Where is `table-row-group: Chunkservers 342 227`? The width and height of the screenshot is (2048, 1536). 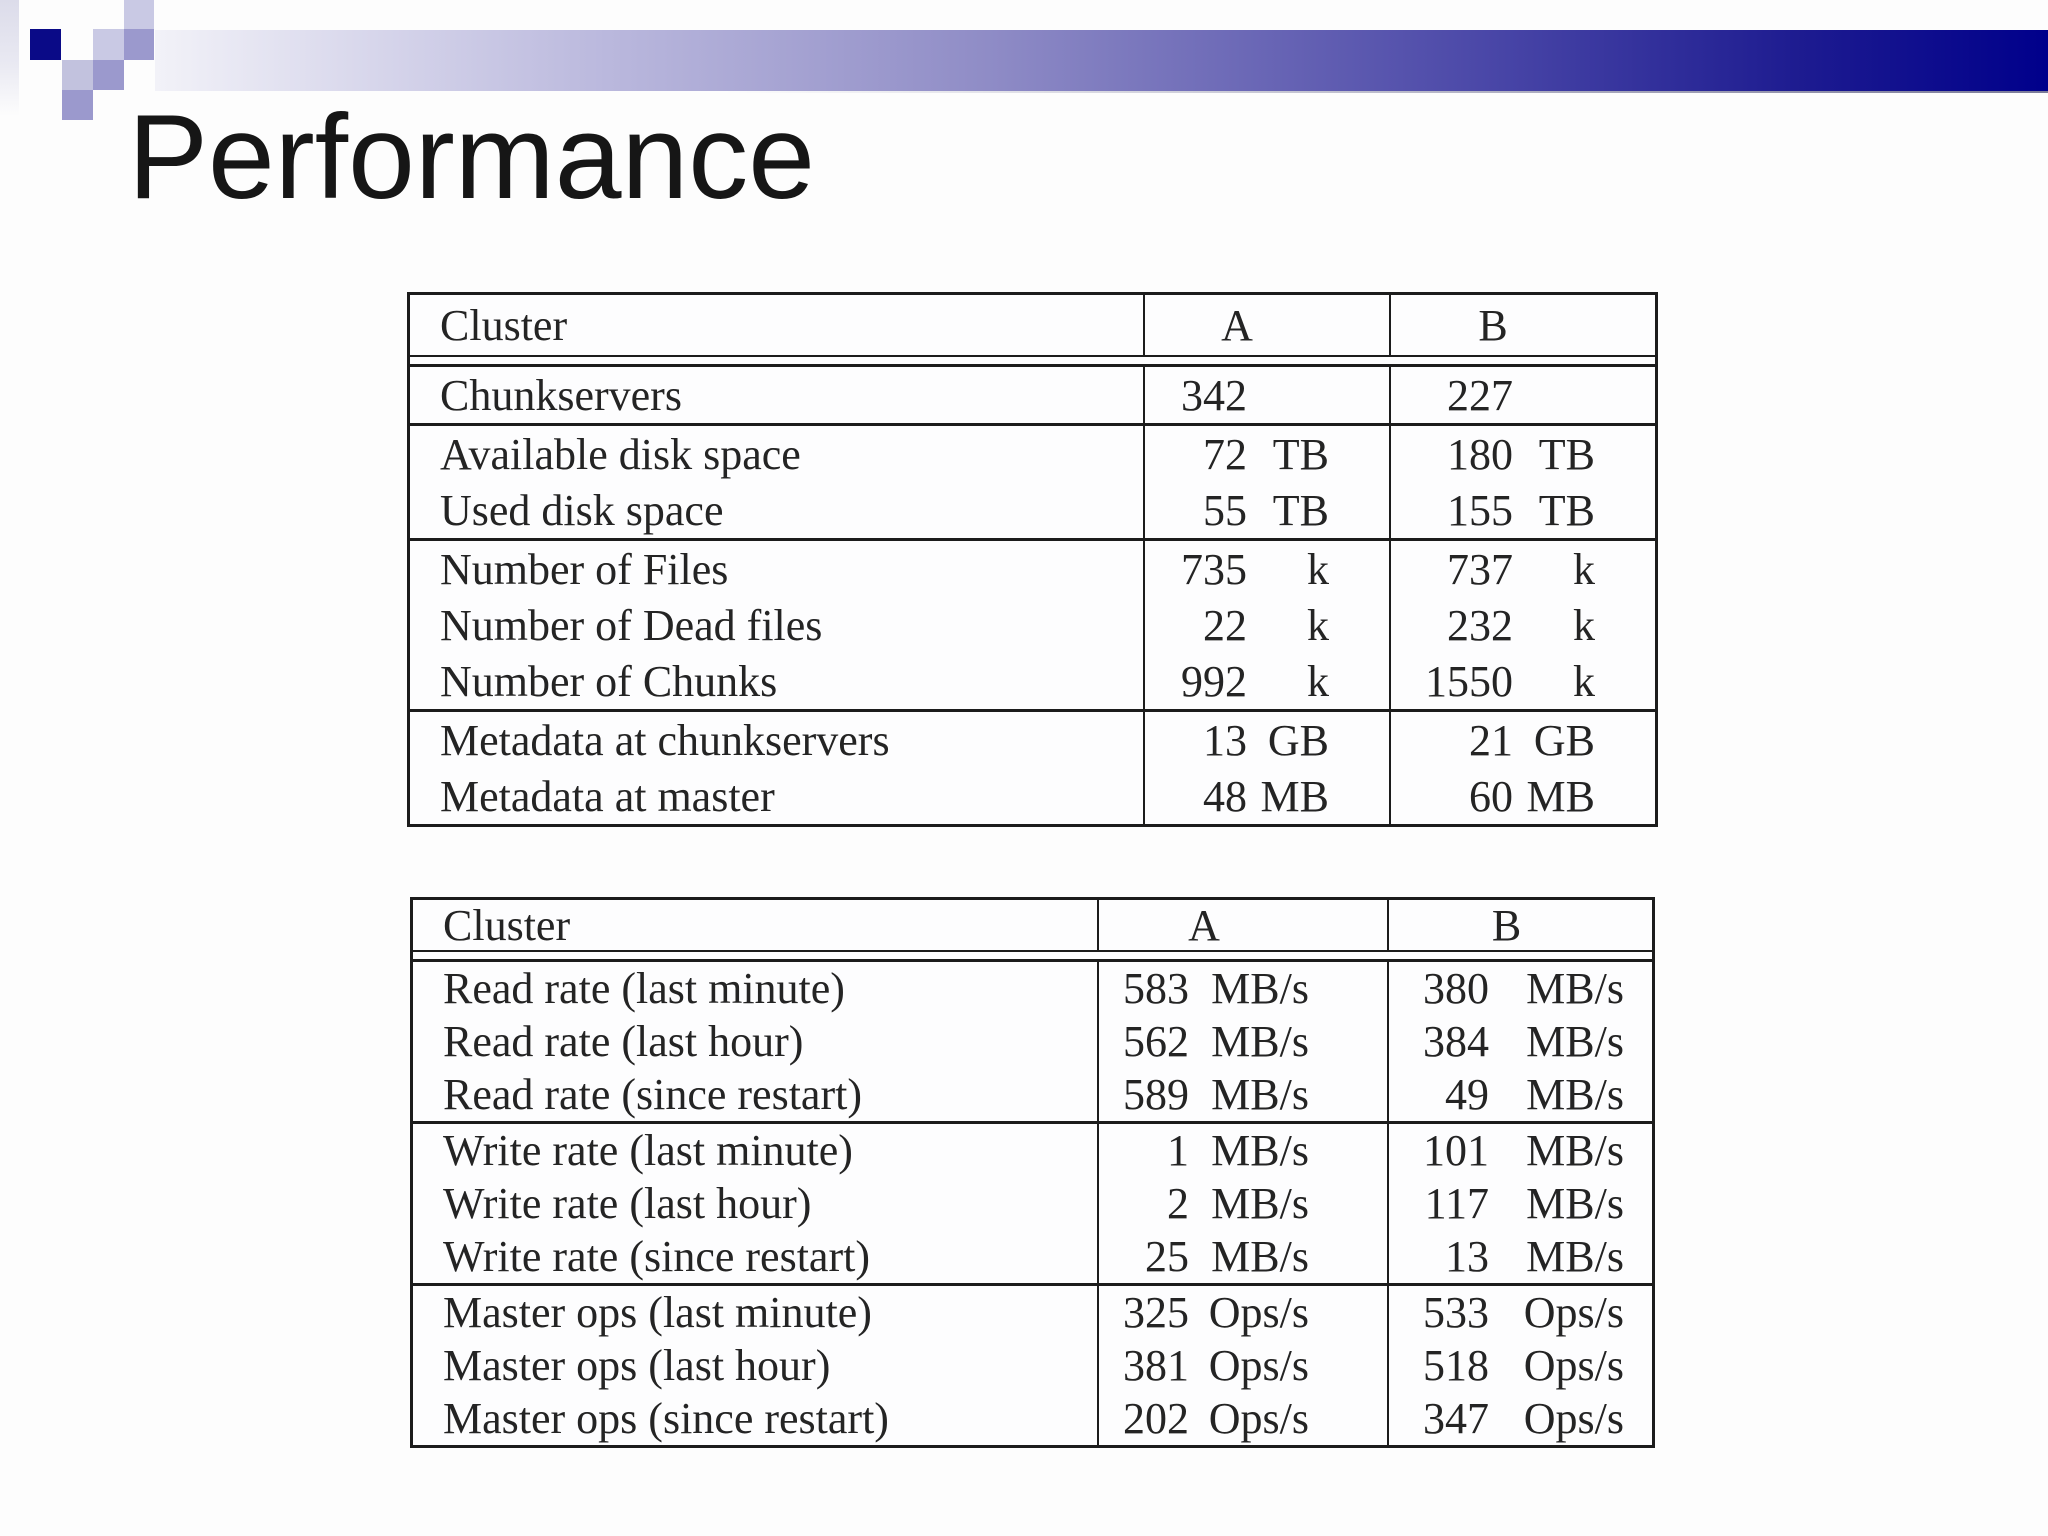
table-row-group: Chunkservers 342 227 is located at coordinates (1032, 396).